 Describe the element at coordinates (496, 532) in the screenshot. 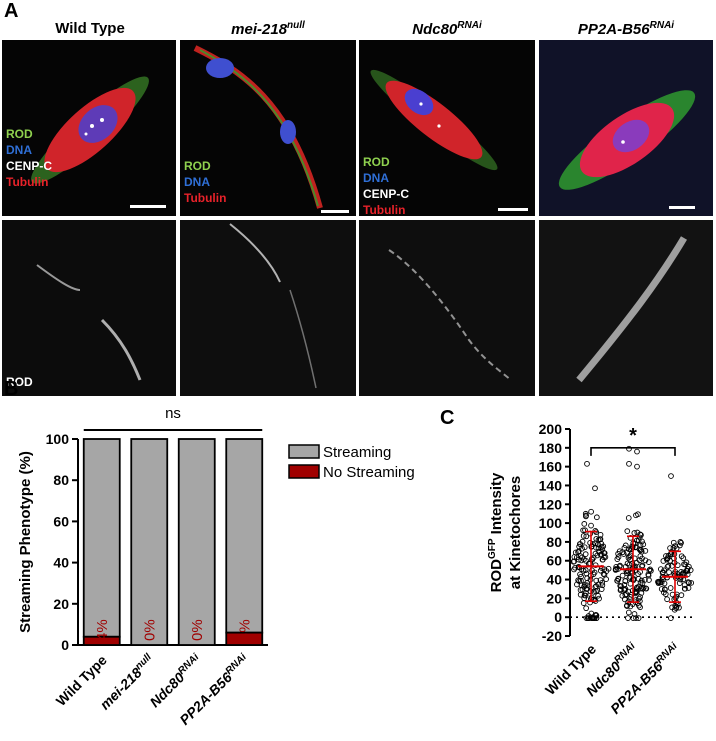

I see `y-axis-title-line-1: RODGFP Intensity` at that location.